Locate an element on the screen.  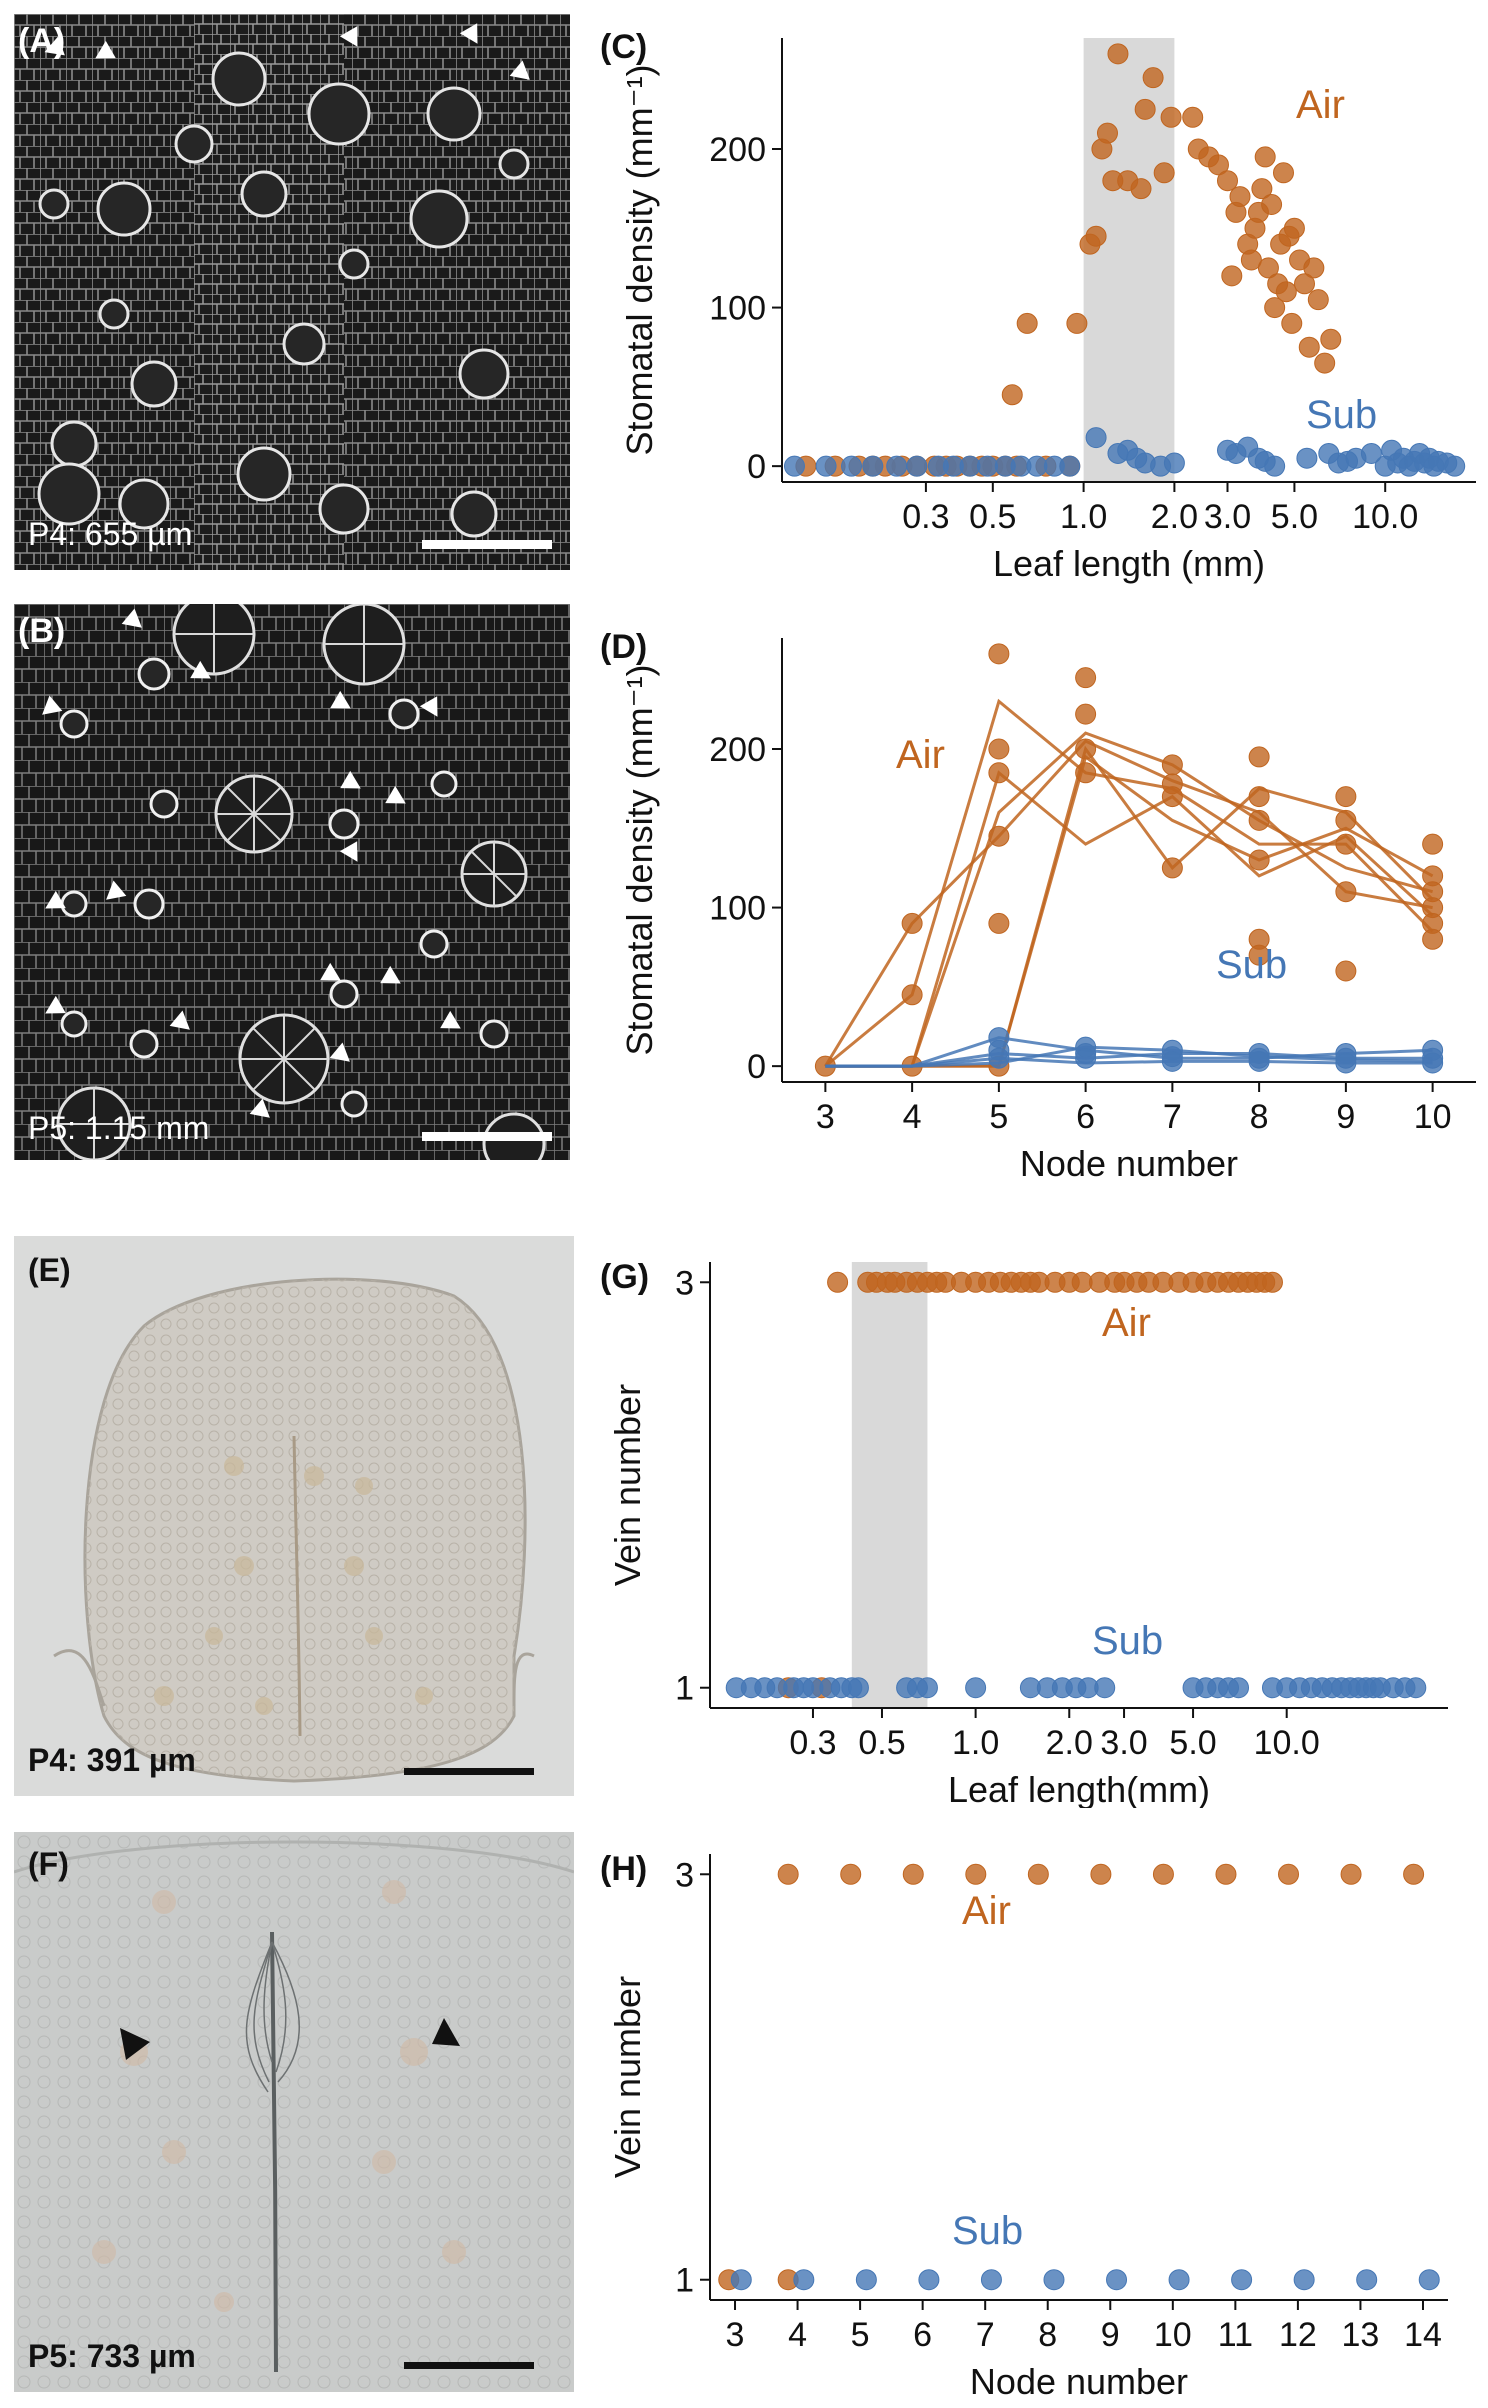
x-tick-label-g: 10.0 is located at coordinates (1287, 1743).